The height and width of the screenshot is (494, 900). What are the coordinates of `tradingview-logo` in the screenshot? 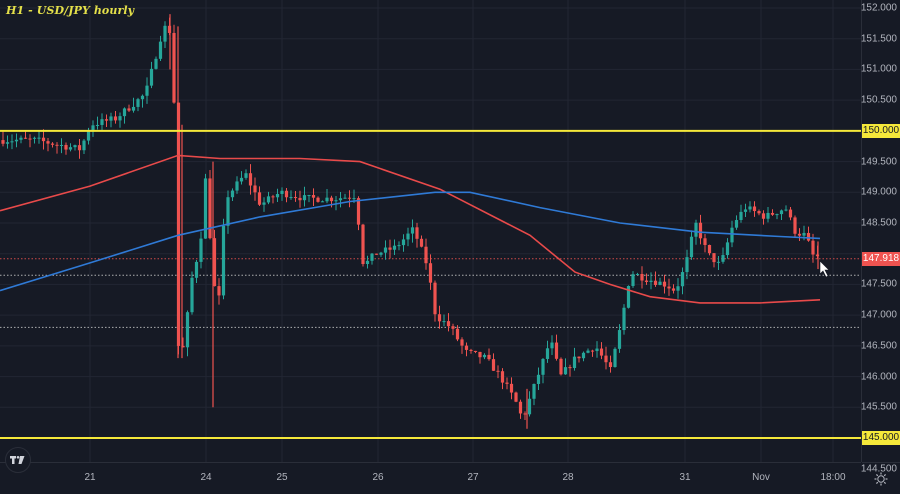 It's located at (18, 460).